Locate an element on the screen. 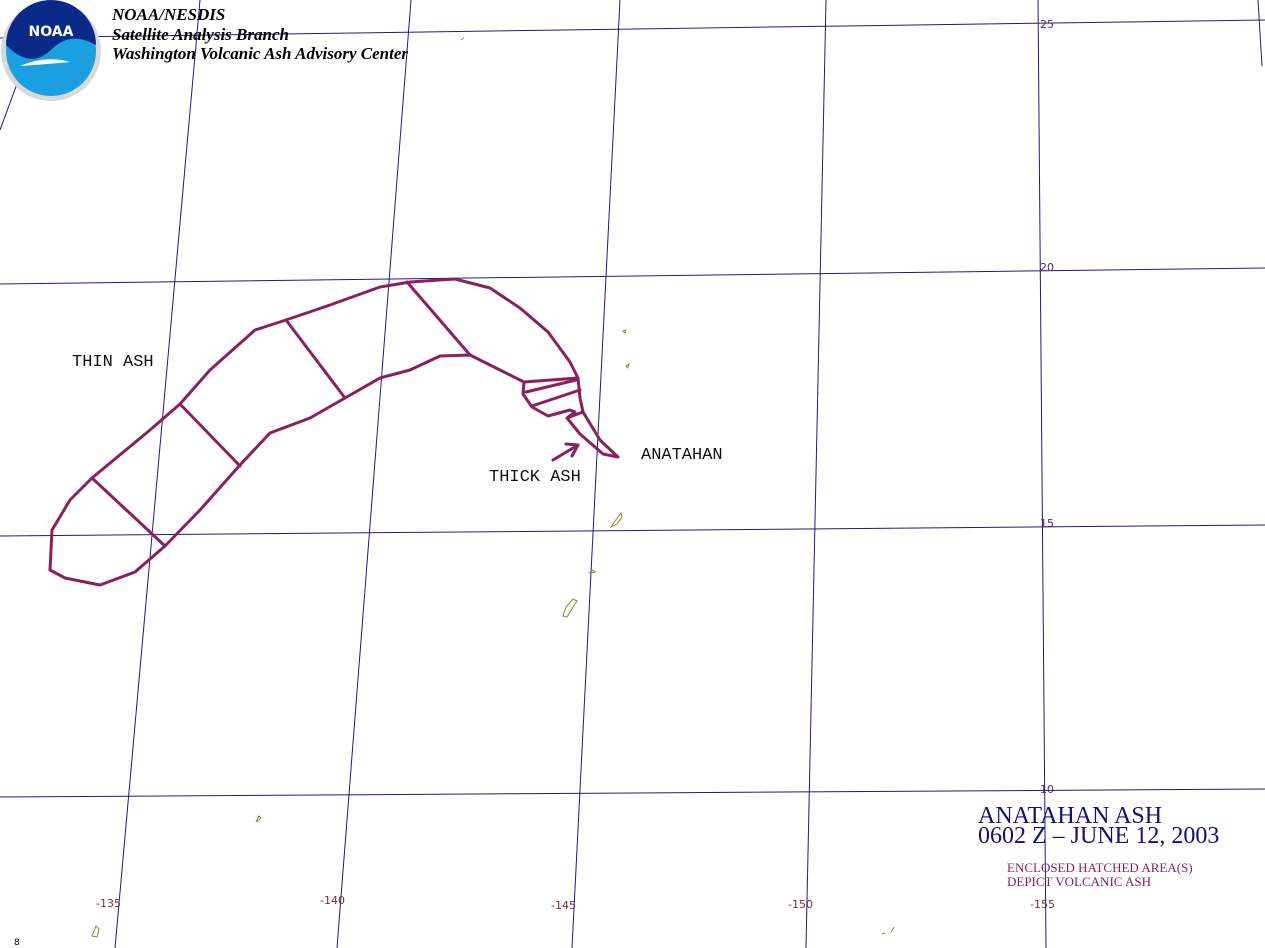  logo: NOAA is located at coordinates (51, 50).